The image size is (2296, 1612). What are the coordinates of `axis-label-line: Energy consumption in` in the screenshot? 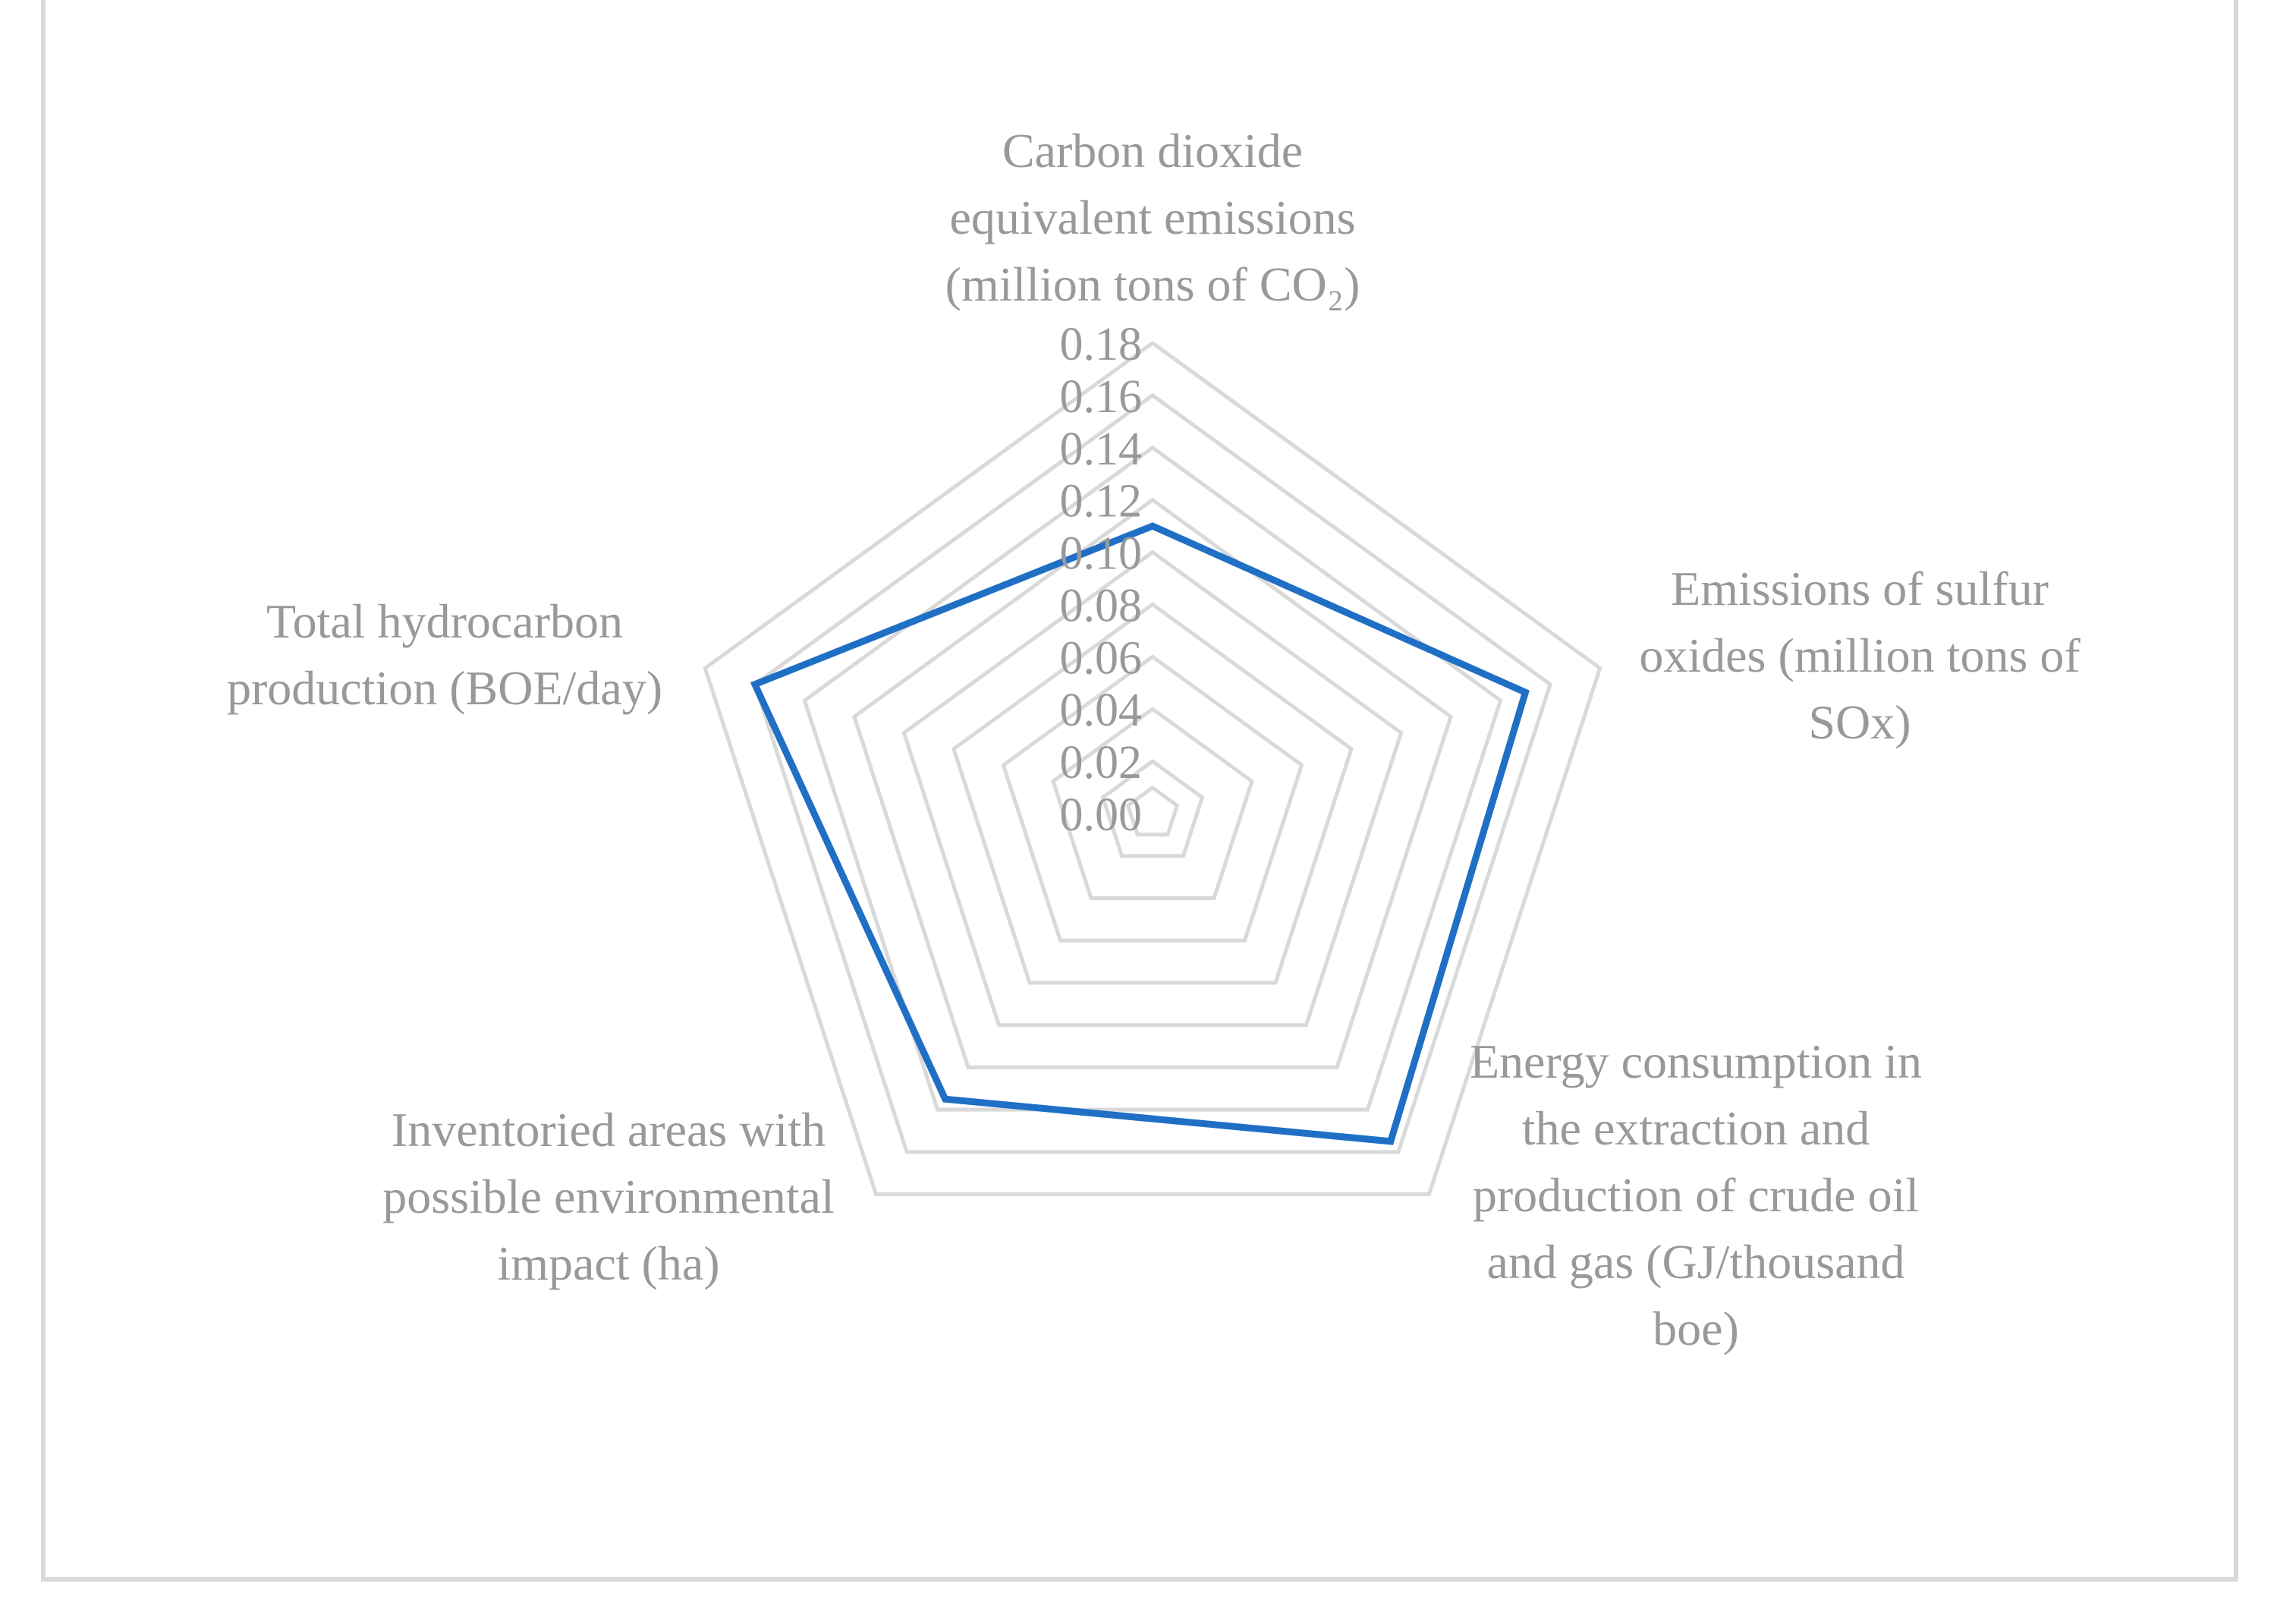 It's located at (1696, 1061).